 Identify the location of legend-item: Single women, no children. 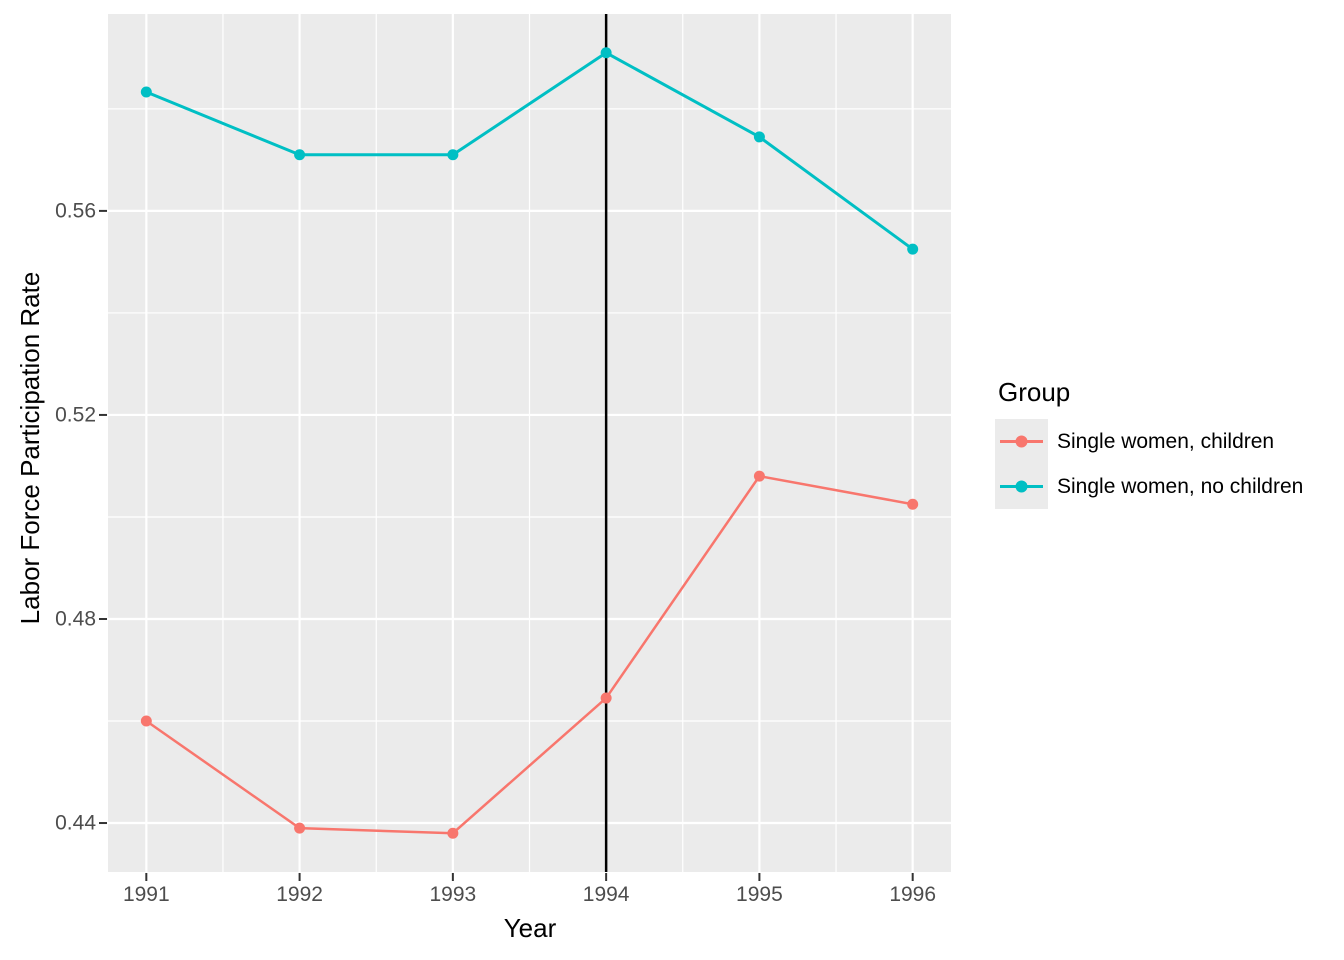
(1149, 486).